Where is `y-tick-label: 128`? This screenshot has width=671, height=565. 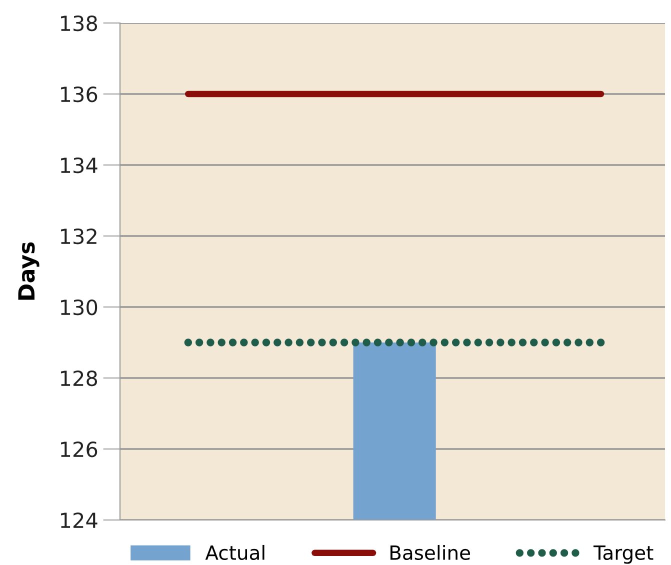
y-tick-label: 128 is located at coordinates (79, 378).